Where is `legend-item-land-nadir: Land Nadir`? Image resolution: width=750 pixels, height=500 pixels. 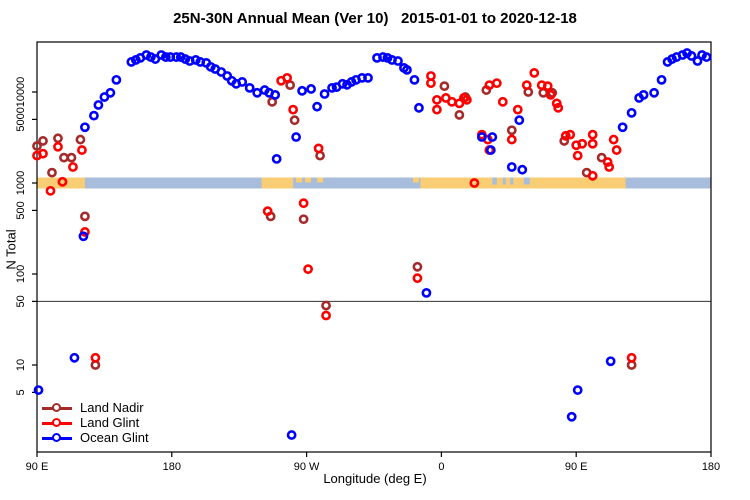
legend-item-land-nadir: Land Nadir is located at coordinates (95, 407).